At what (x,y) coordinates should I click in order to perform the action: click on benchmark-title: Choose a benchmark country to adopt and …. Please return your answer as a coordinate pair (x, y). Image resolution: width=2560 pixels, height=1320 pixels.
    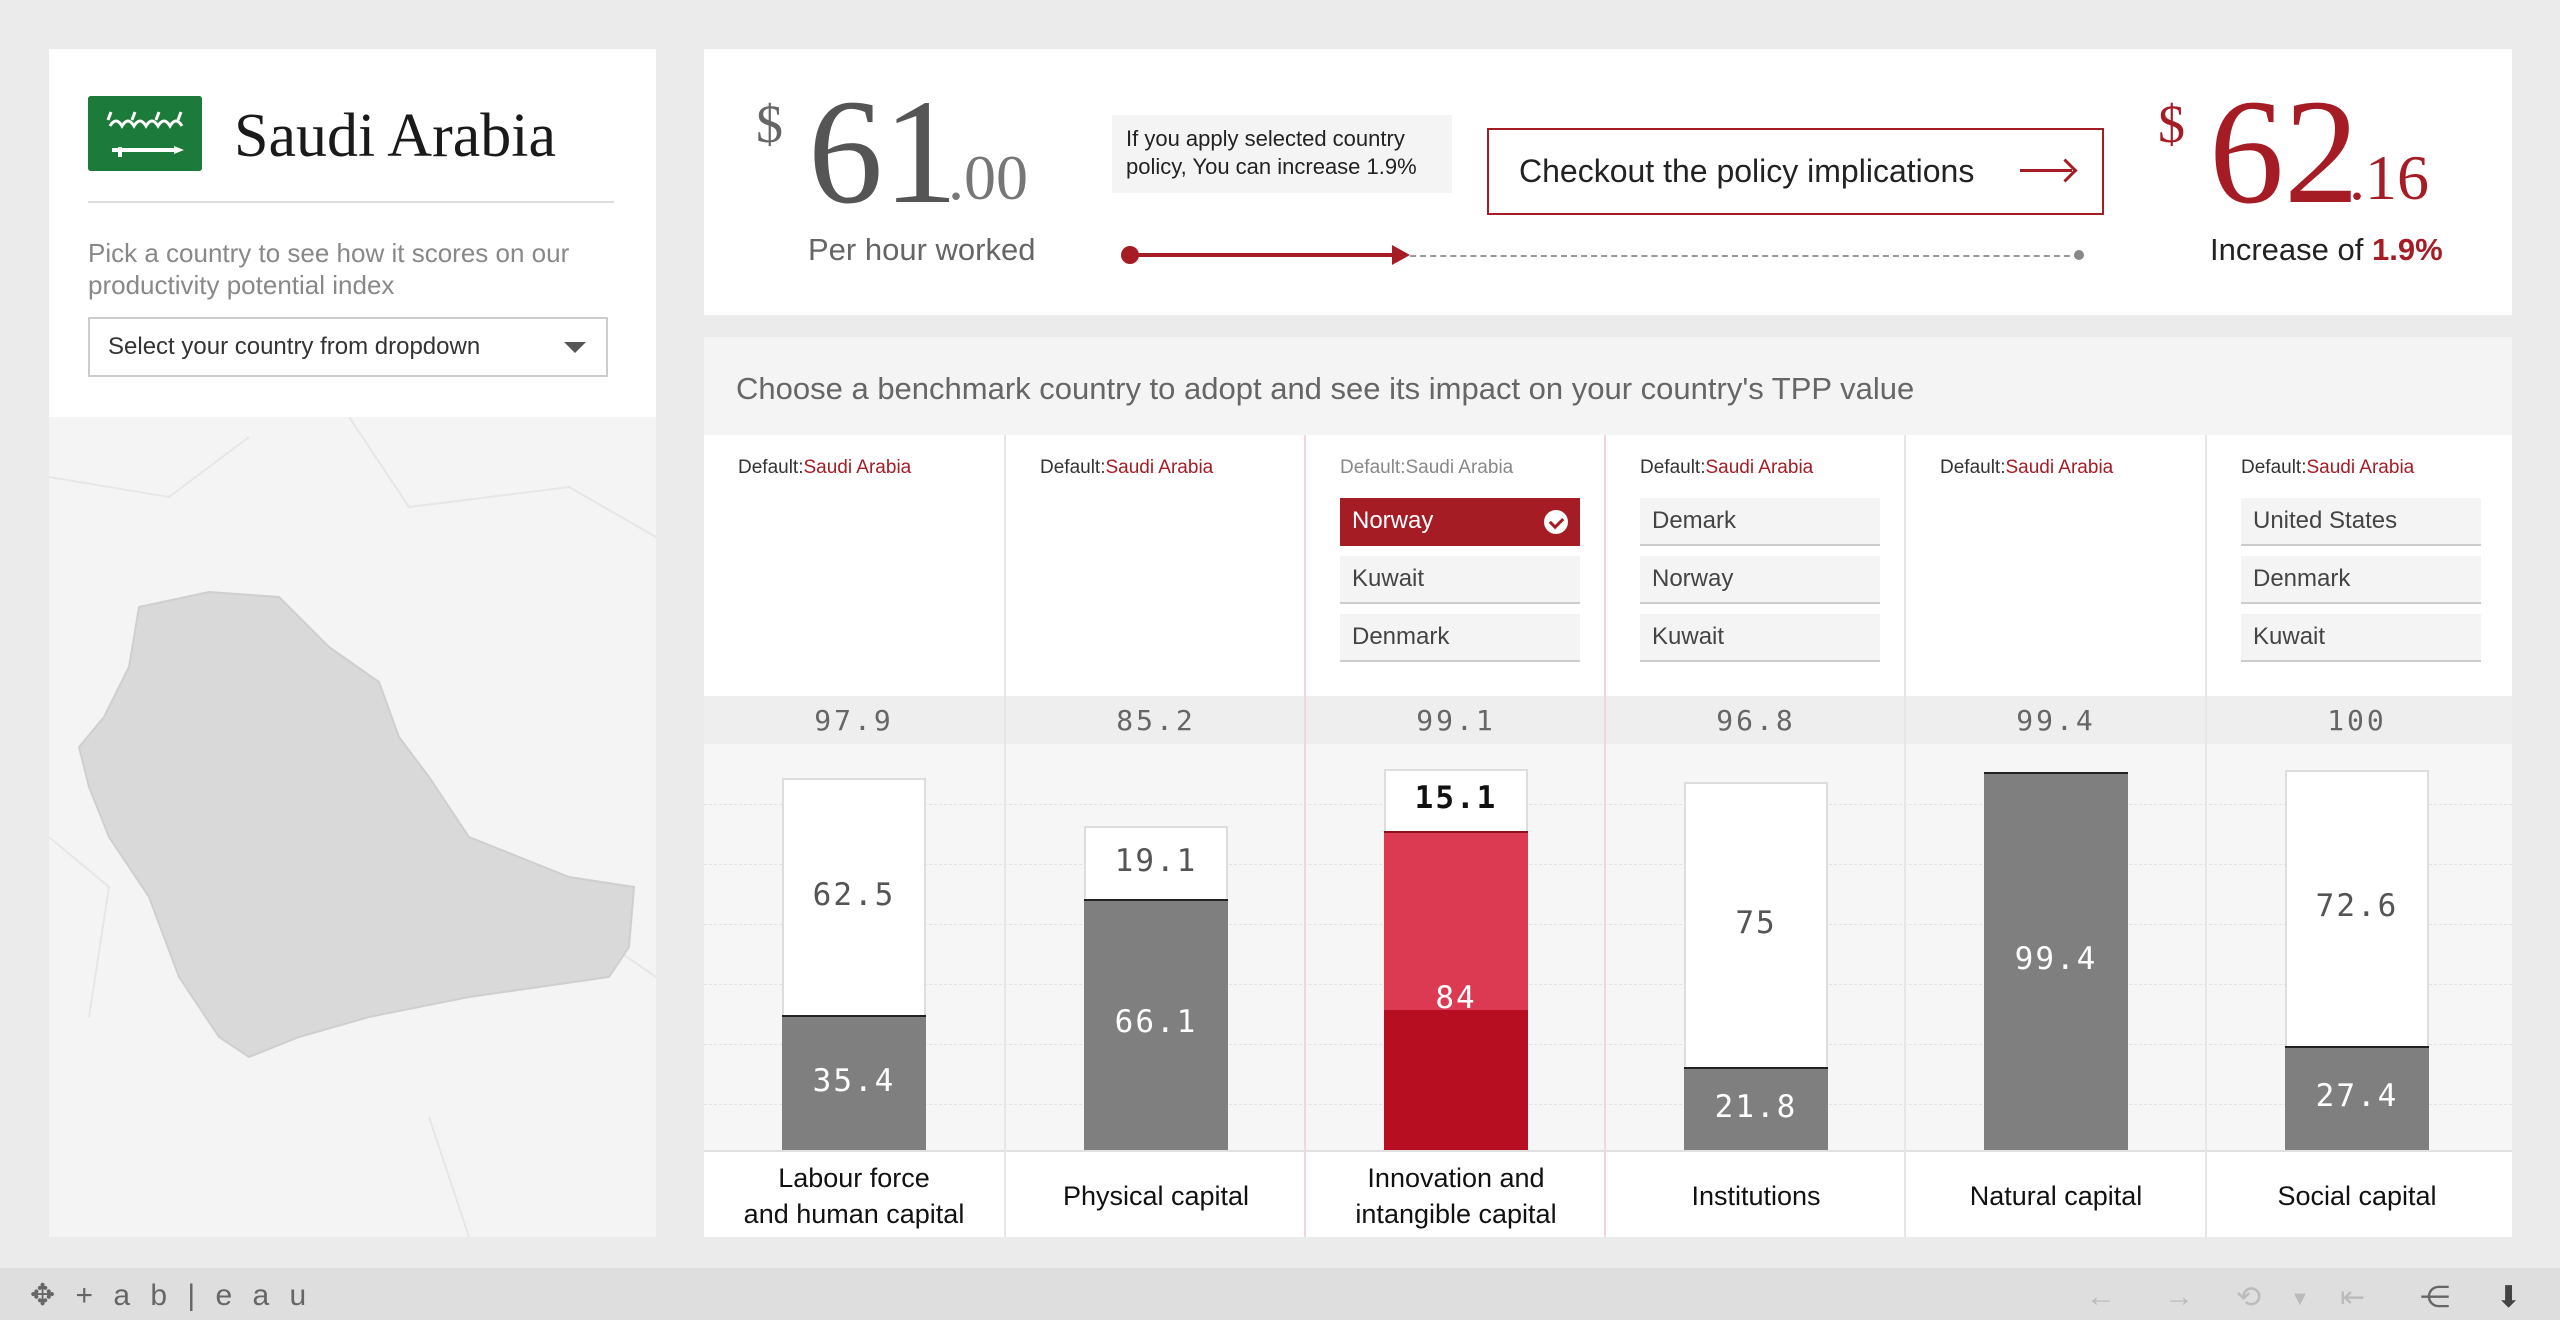
    Looking at the image, I should click on (1325, 388).